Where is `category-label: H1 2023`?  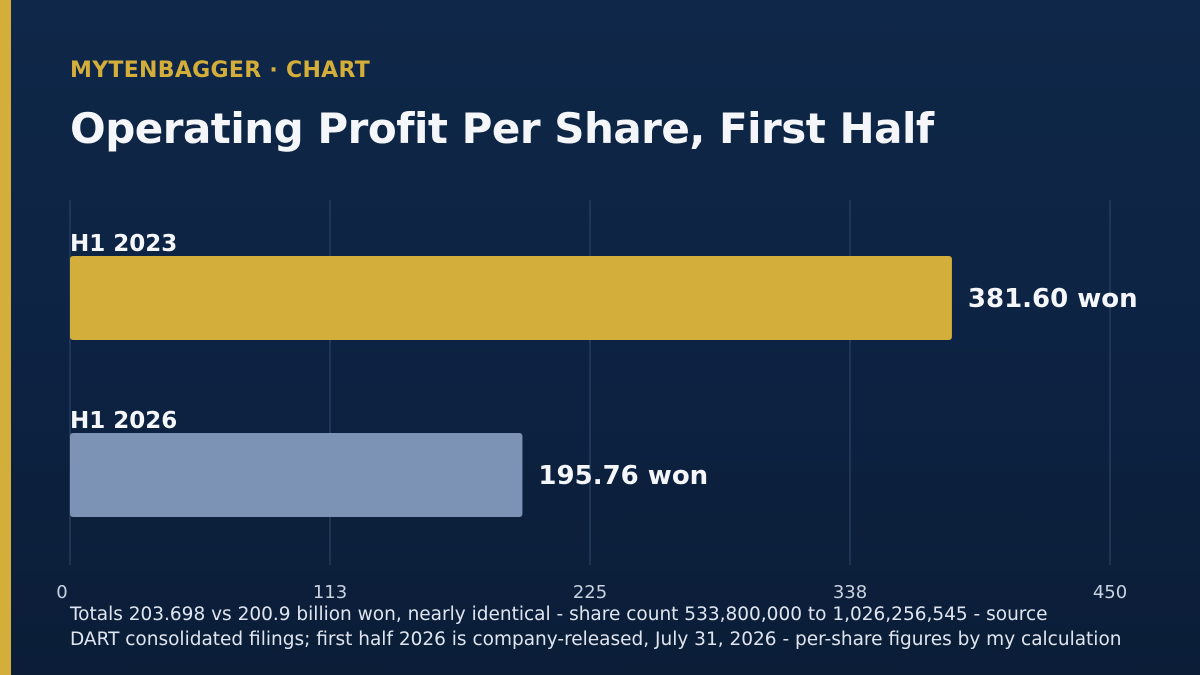 category-label: H1 2023 is located at coordinates (123, 244).